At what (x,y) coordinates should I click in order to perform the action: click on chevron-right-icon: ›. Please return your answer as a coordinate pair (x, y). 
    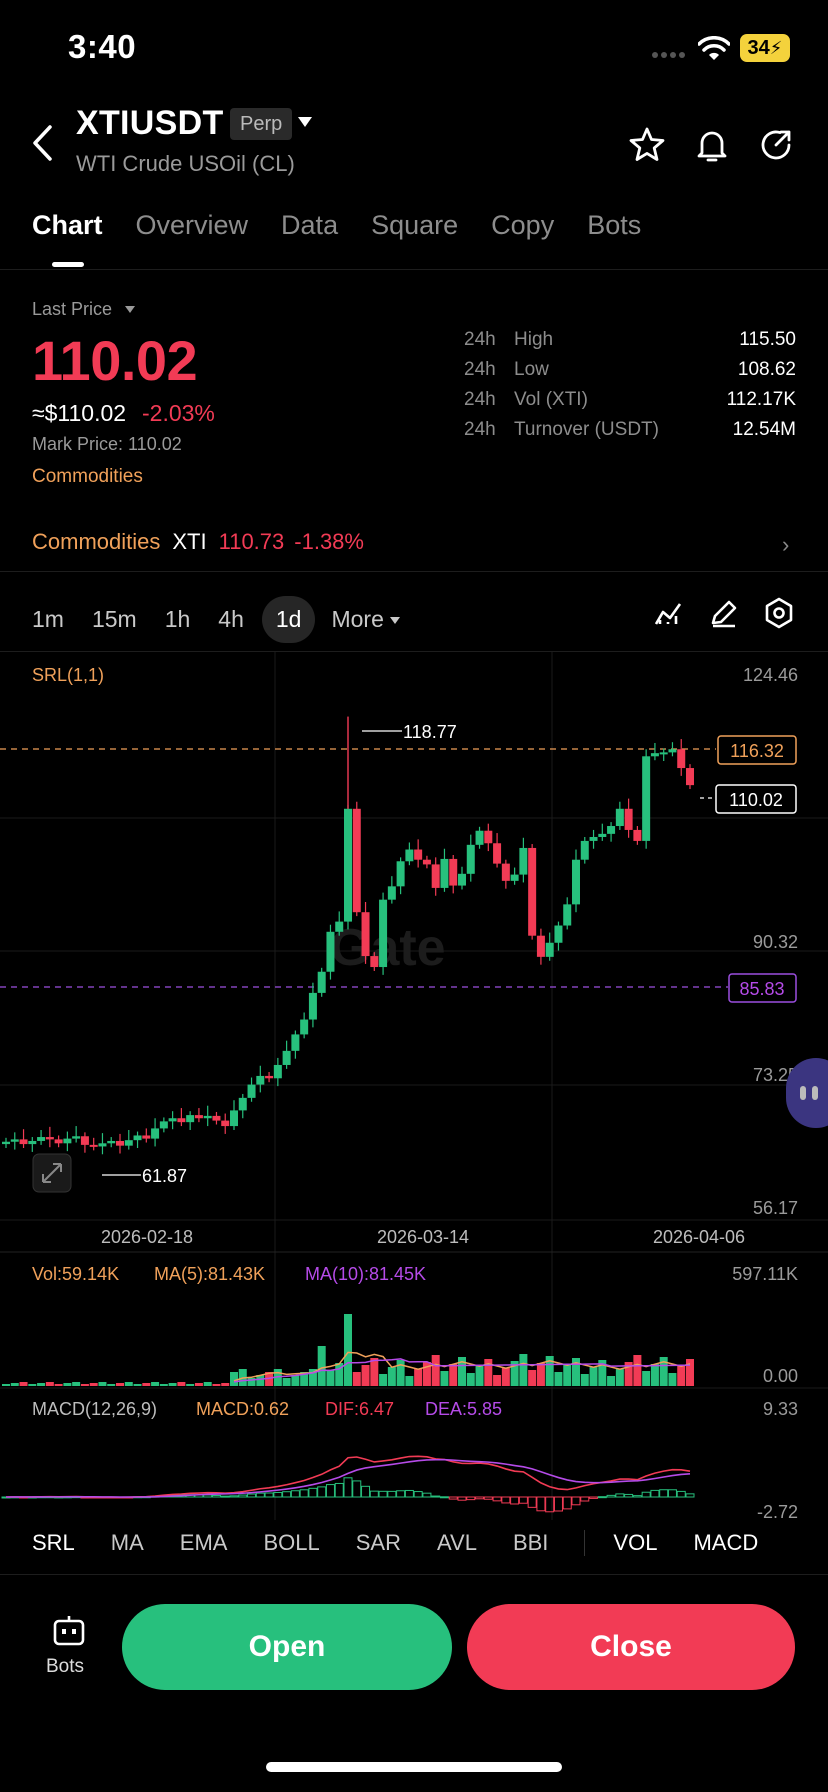
    Looking at the image, I should click on (786, 544).